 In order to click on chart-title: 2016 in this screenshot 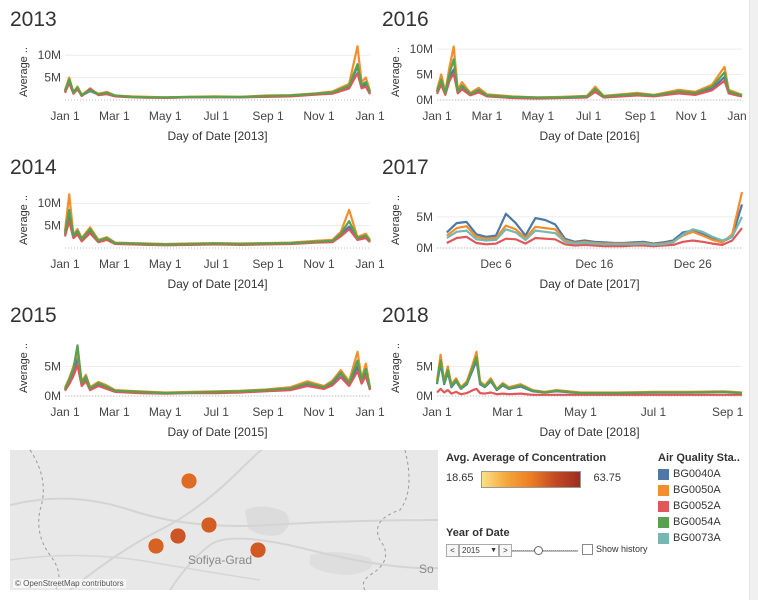, I will do `click(405, 19)`.